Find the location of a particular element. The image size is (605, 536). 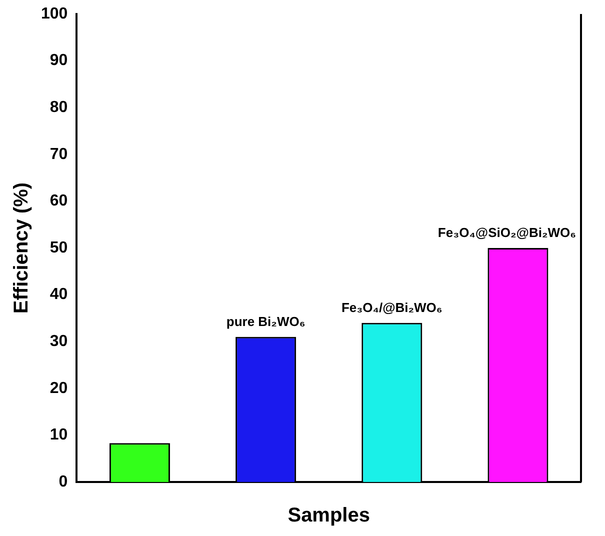

x-tick-label: Fe₃O₄@SiO₂@Bi₂WO₆ is located at coordinates (507, 232).